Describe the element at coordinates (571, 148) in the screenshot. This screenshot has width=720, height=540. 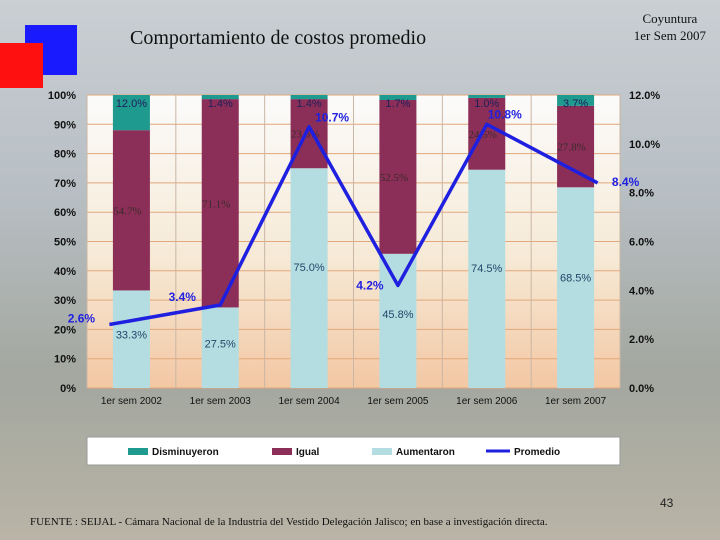
I see `segment-label-igual: 27.8%` at that location.